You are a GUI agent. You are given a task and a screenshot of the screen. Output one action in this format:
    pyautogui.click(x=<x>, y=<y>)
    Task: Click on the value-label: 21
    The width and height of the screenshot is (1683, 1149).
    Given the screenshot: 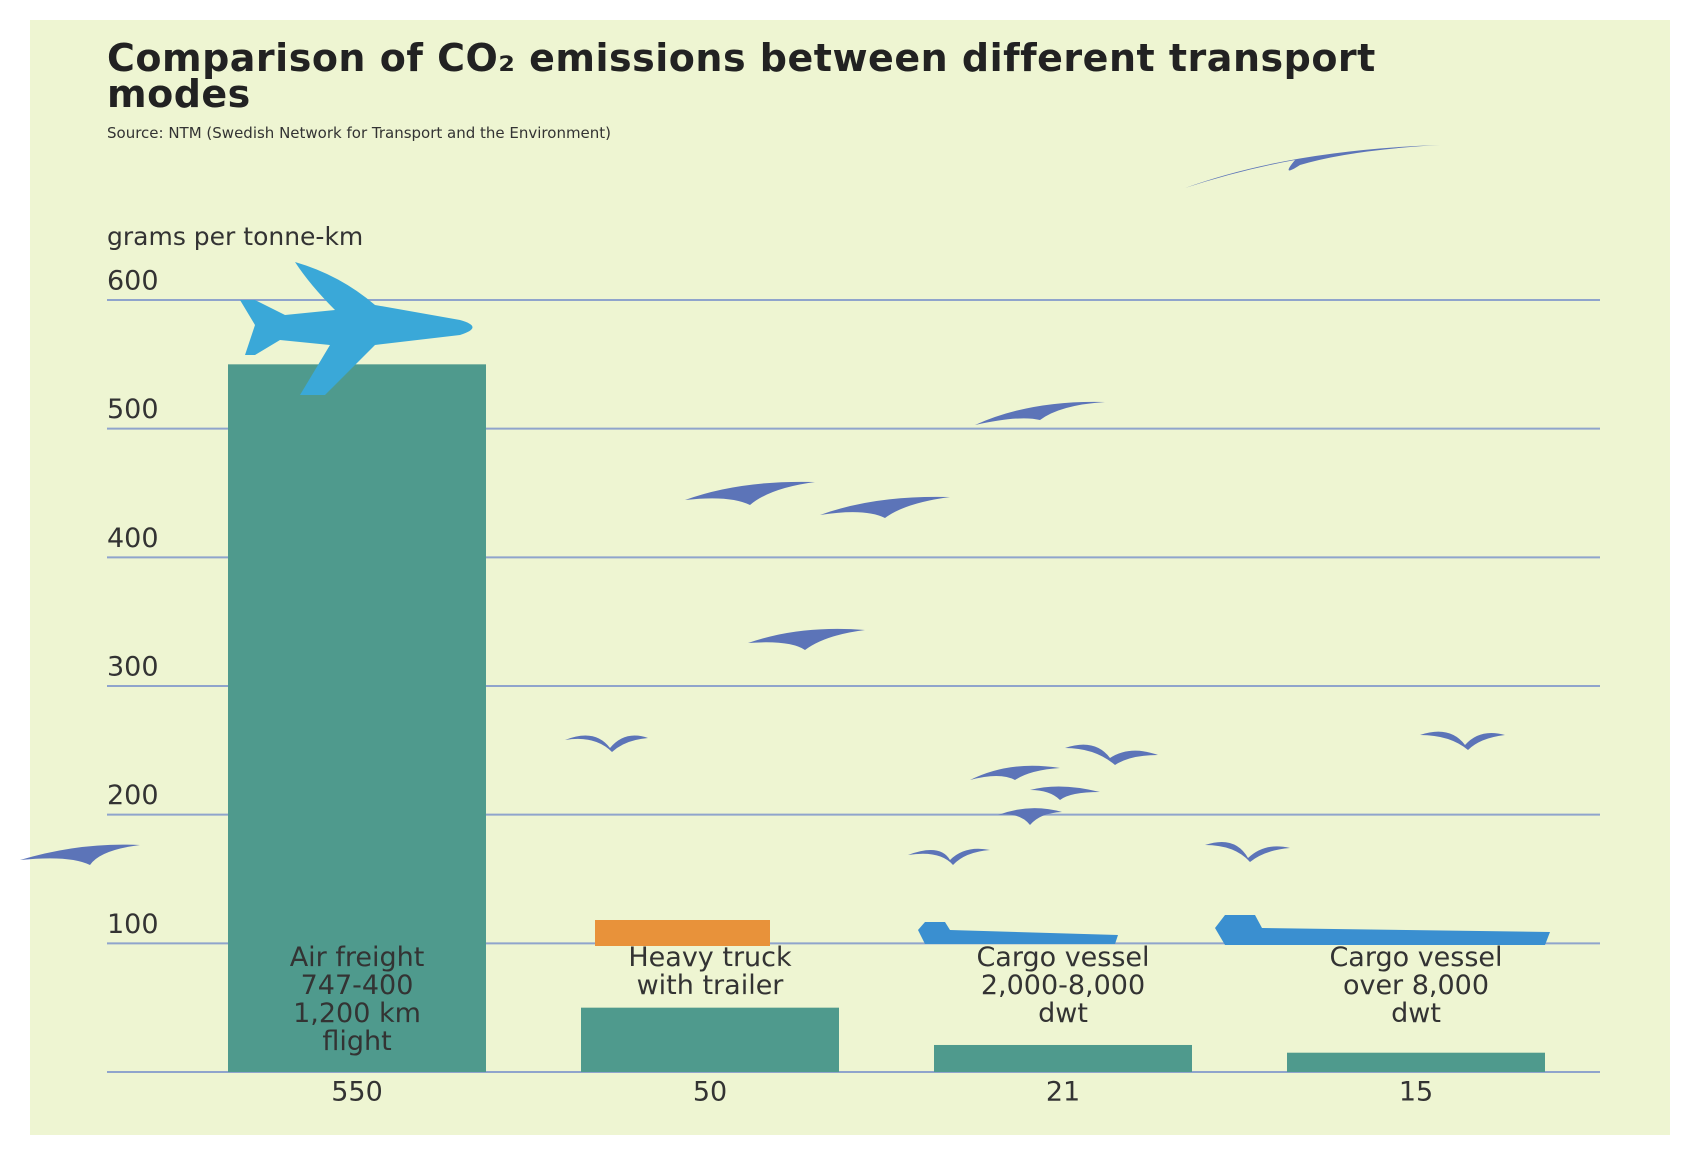 What is the action you would take?
    pyautogui.click(x=1063, y=1092)
    